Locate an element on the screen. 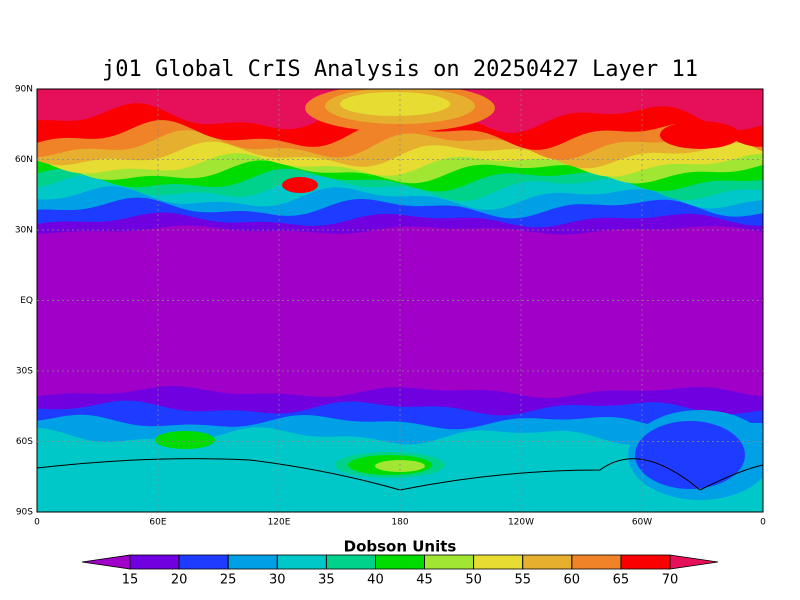 This screenshot has height=600, width=800. lat-label: 60N is located at coordinates (24, 160).